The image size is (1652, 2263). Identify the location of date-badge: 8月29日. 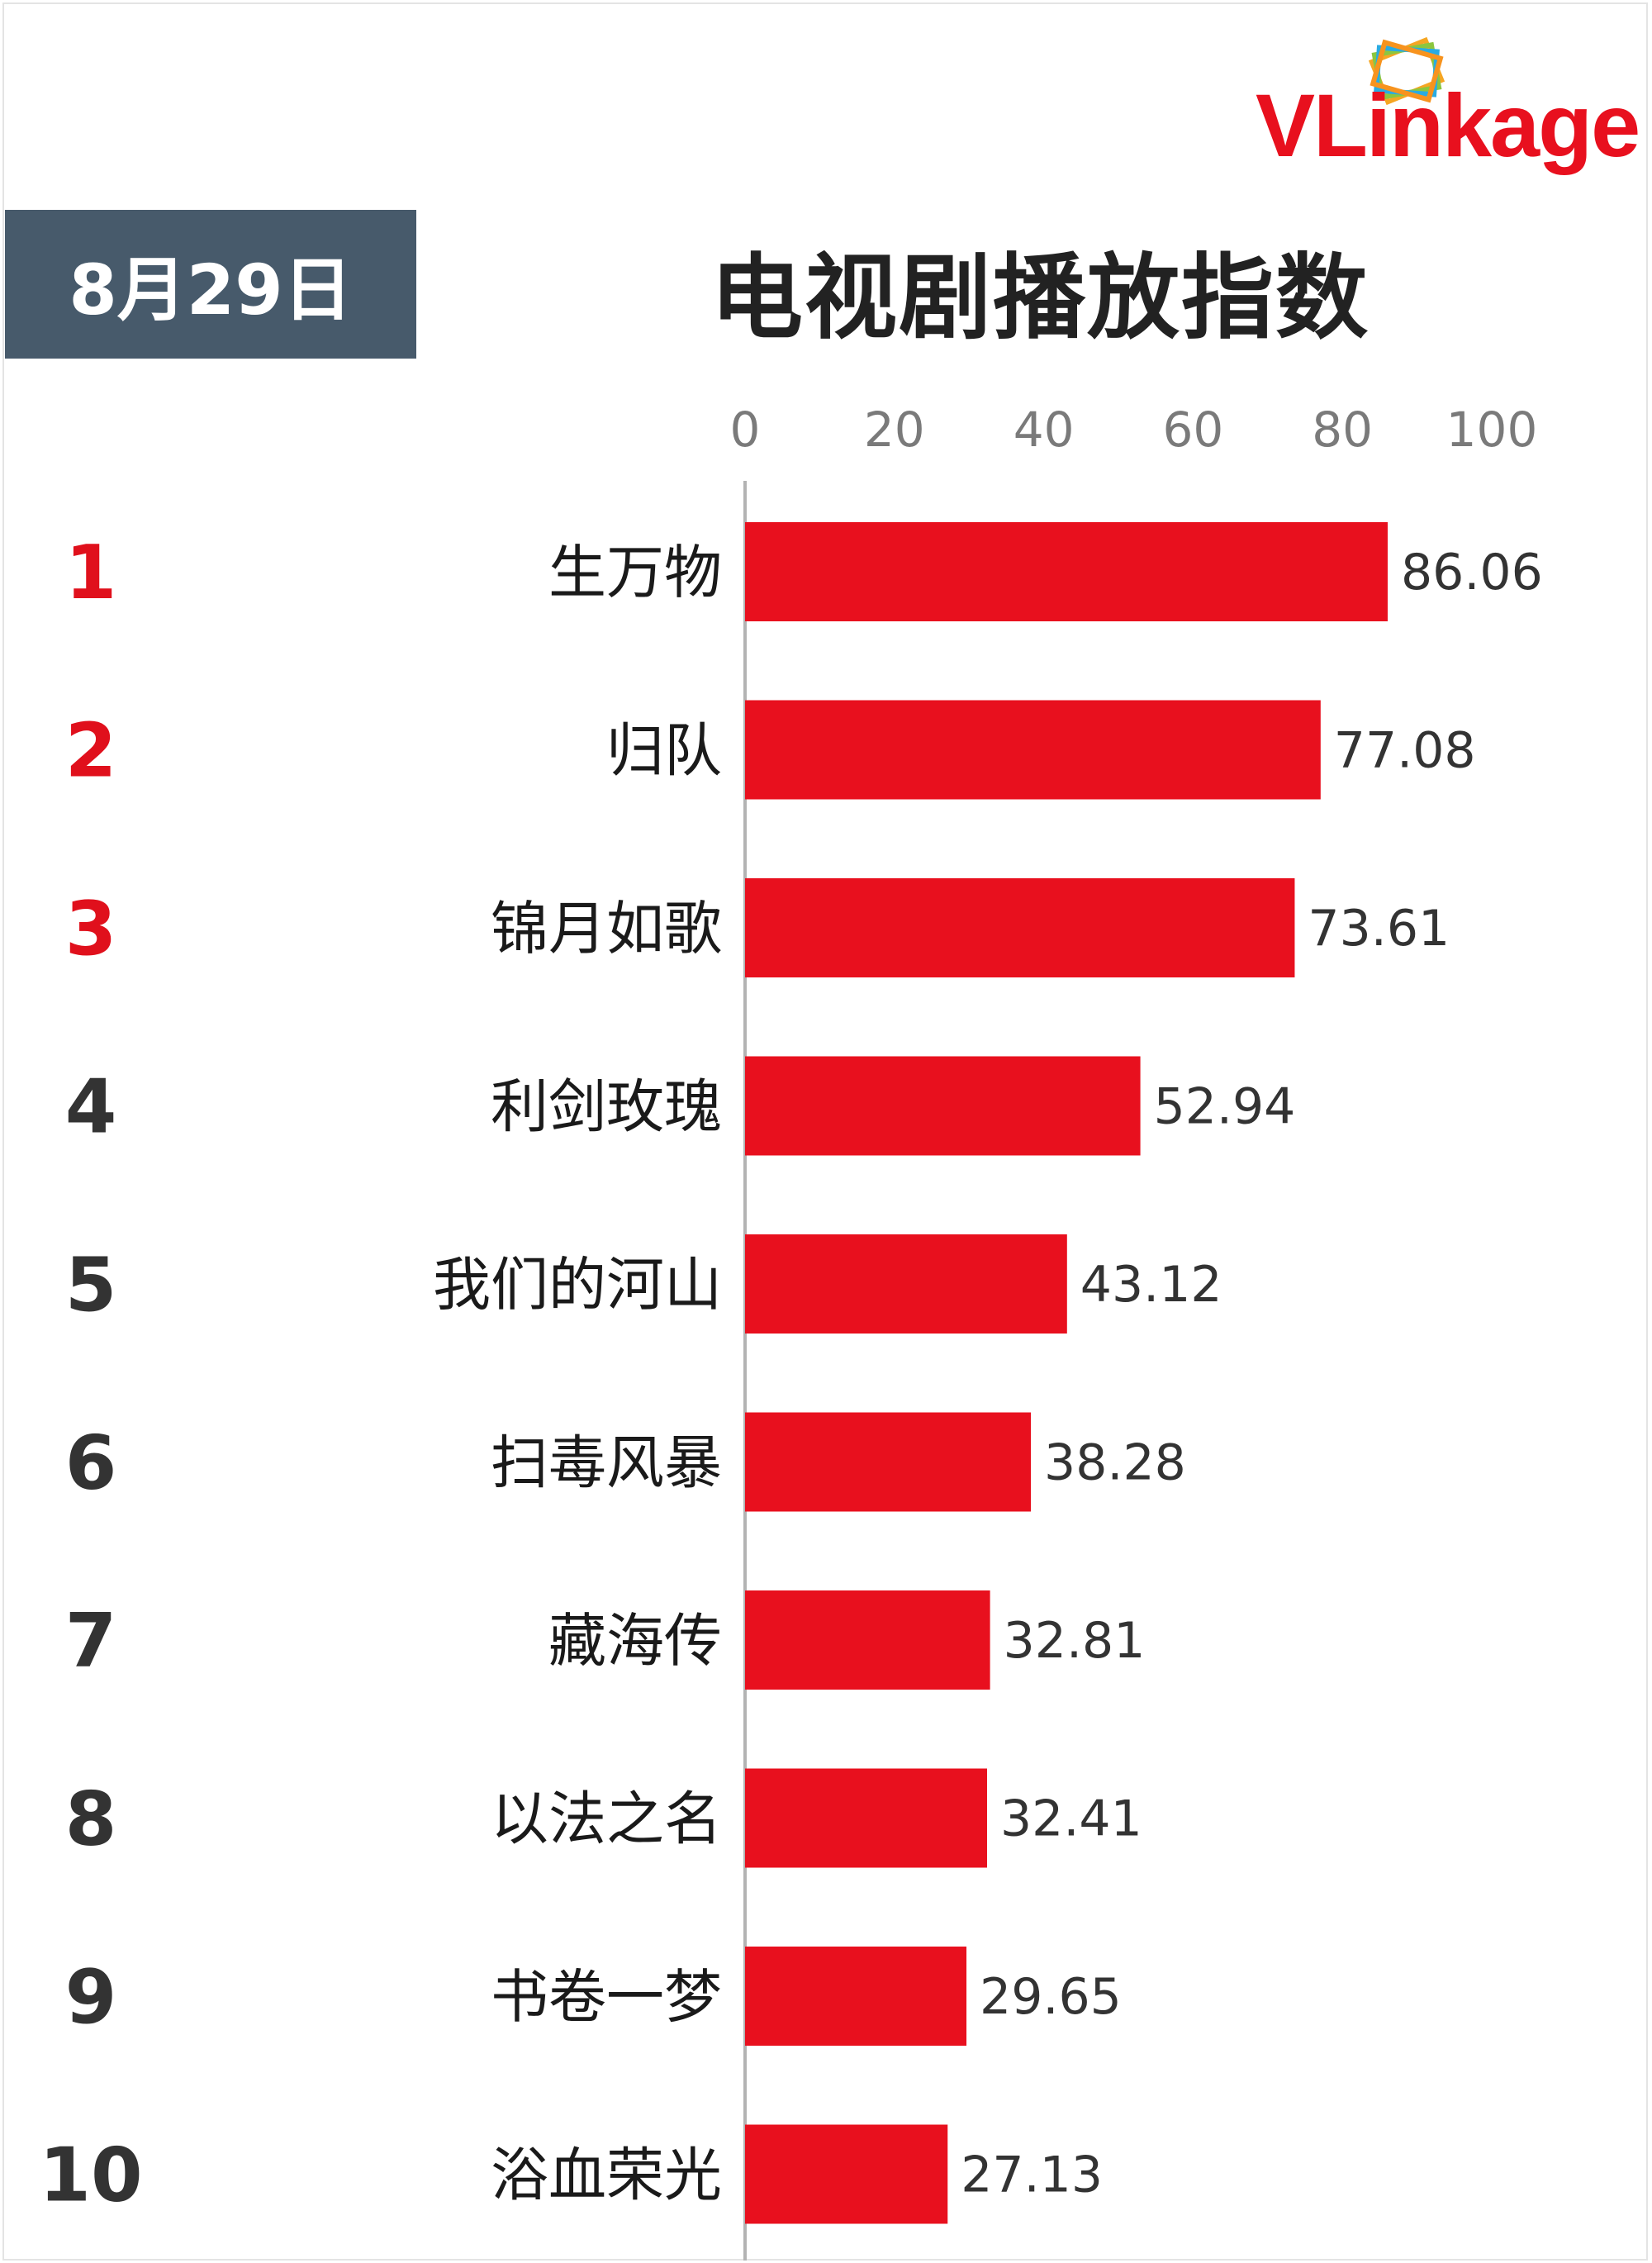
(210, 284).